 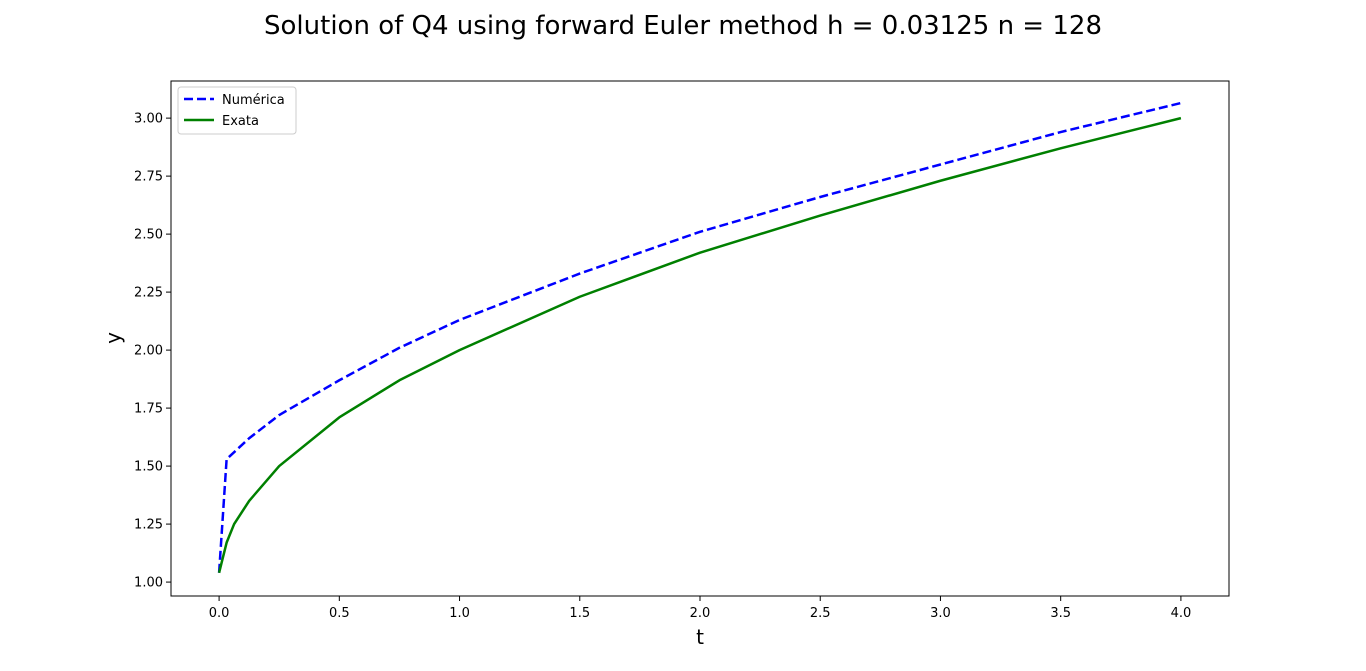 I want to click on x-axis-label: t, so click(x=700, y=637).